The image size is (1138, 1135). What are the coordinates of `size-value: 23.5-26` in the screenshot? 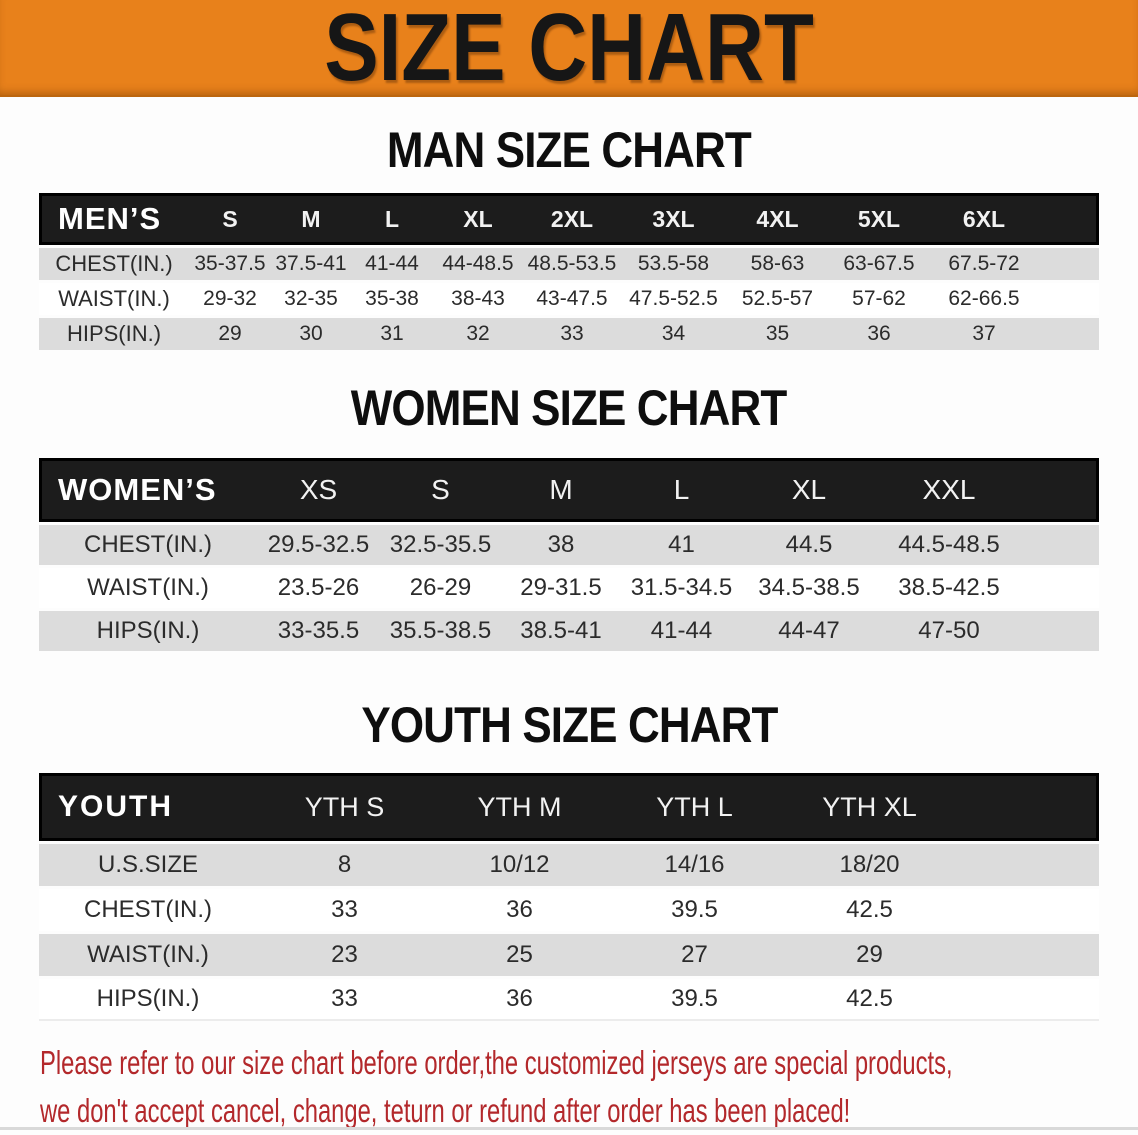 It's located at (318, 588).